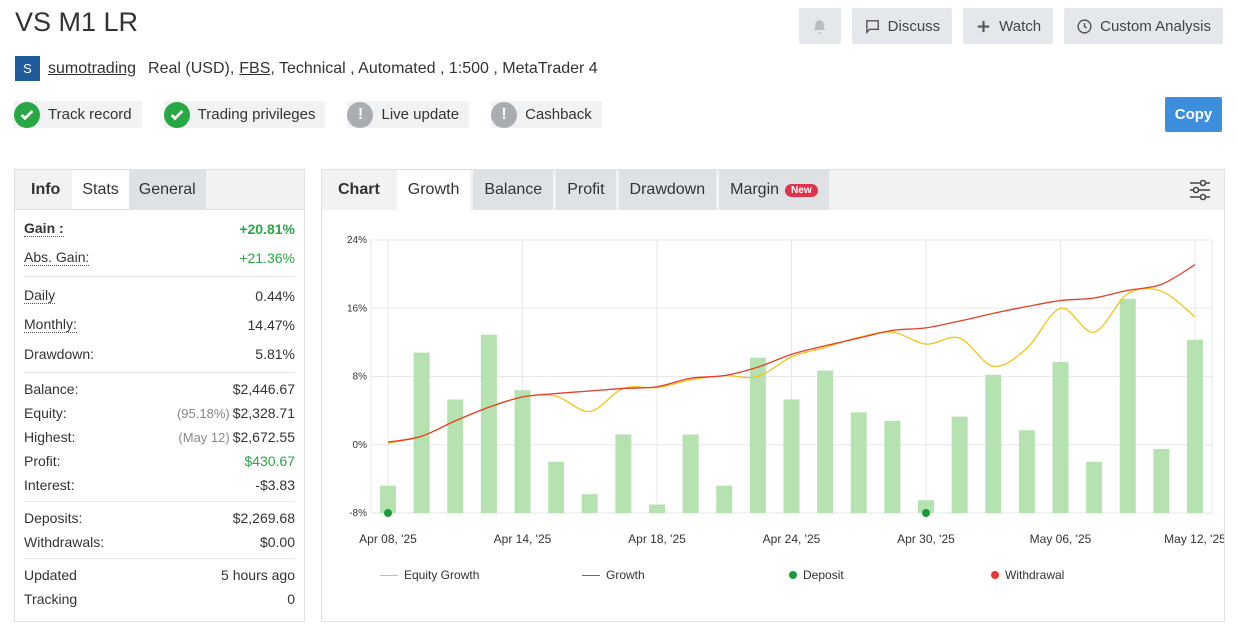  Describe the element at coordinates (92, 68) in the screenshot. I see `username-link: sumotrading` at that location.